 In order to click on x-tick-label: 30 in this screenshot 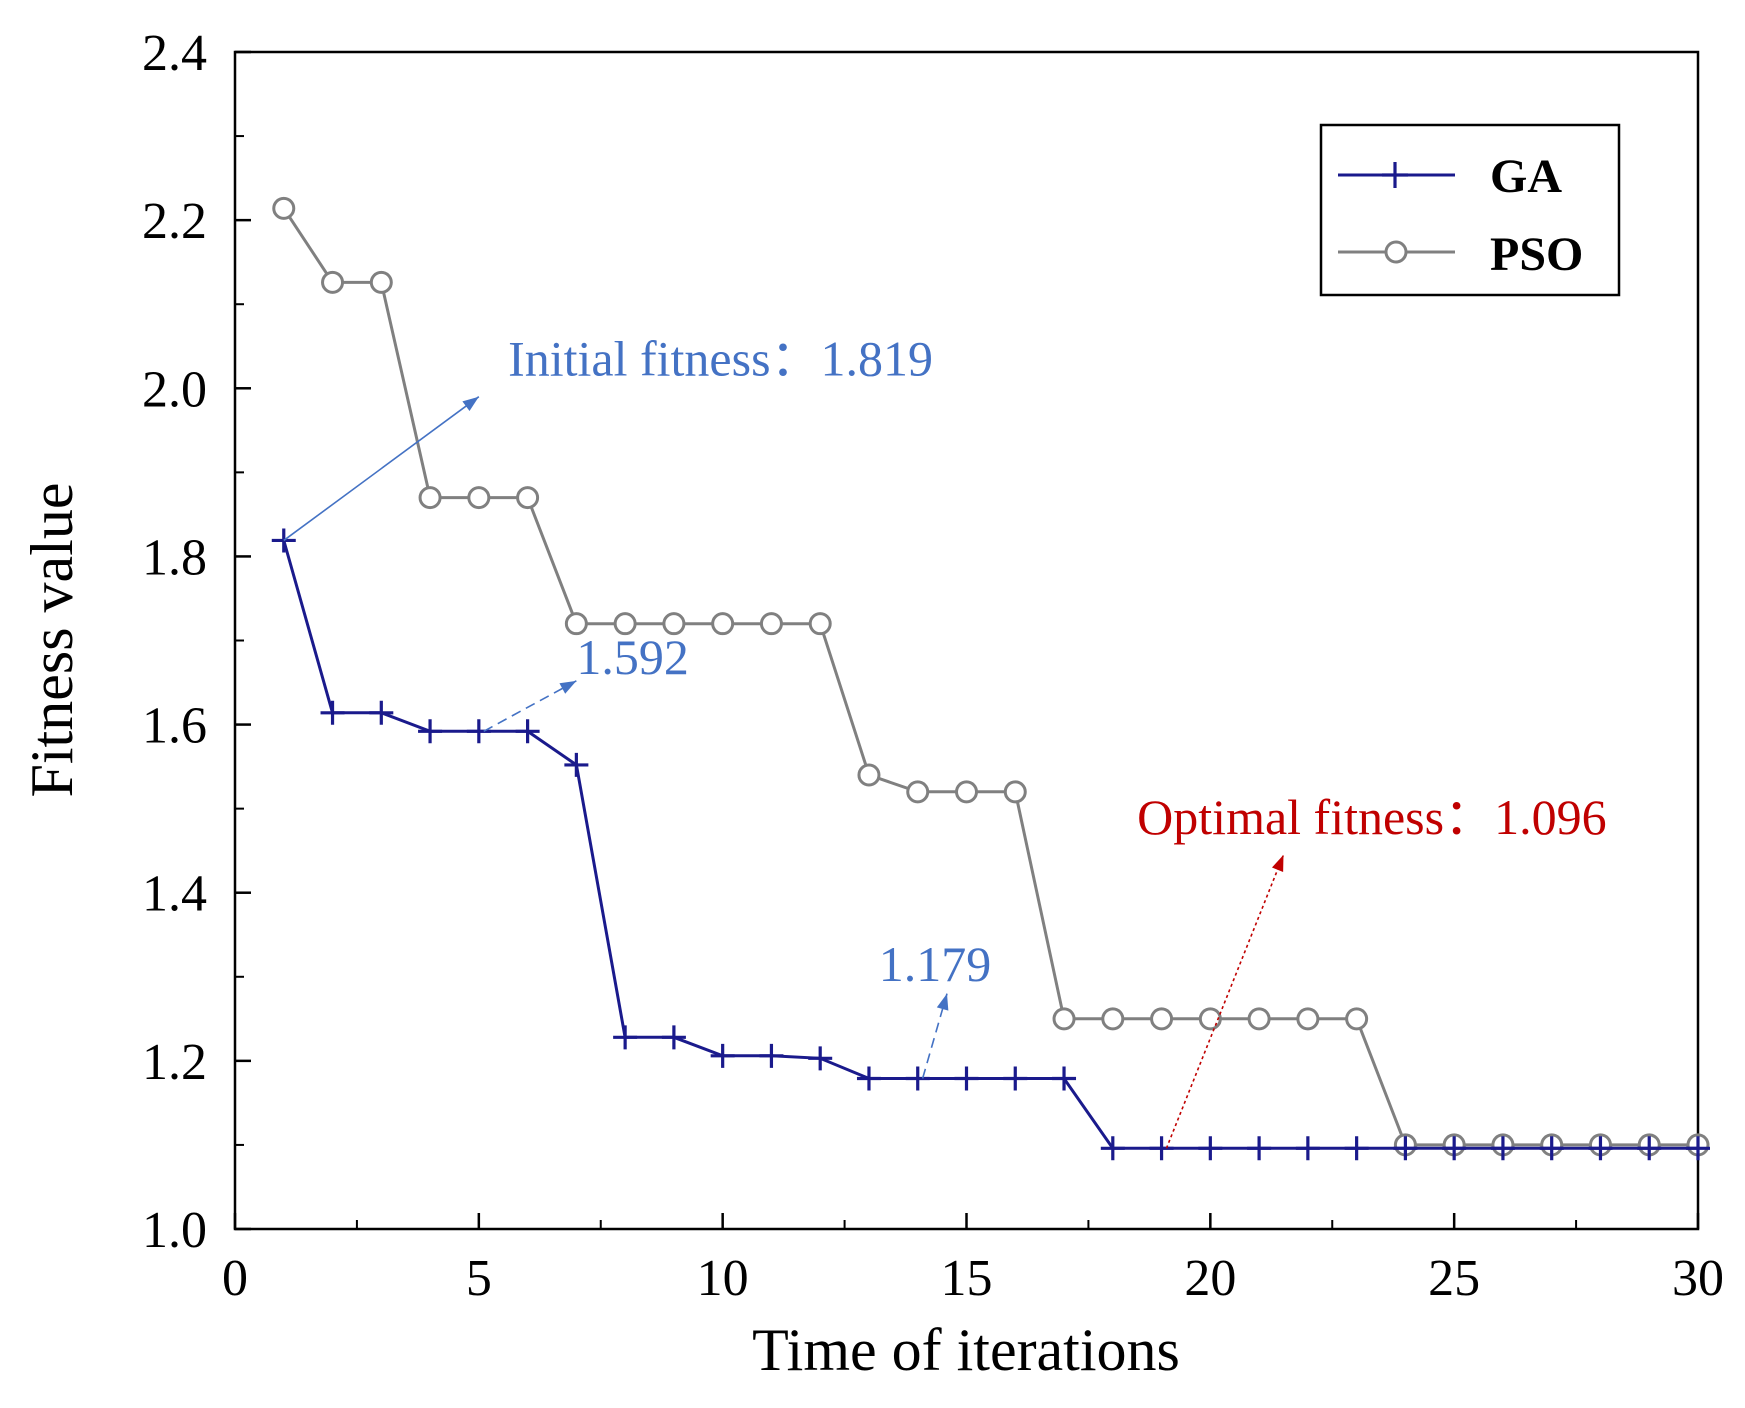, I will do `click(1698, 1278)`.